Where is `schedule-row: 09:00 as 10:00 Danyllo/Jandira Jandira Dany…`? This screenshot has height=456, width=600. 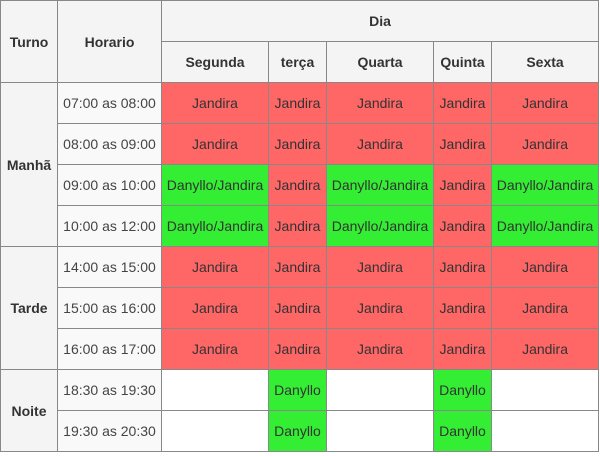 schedule-row: 09:00 as 10:00 Danyllo/Jandira Jandira Dany… is located at coordinates (300, 185).